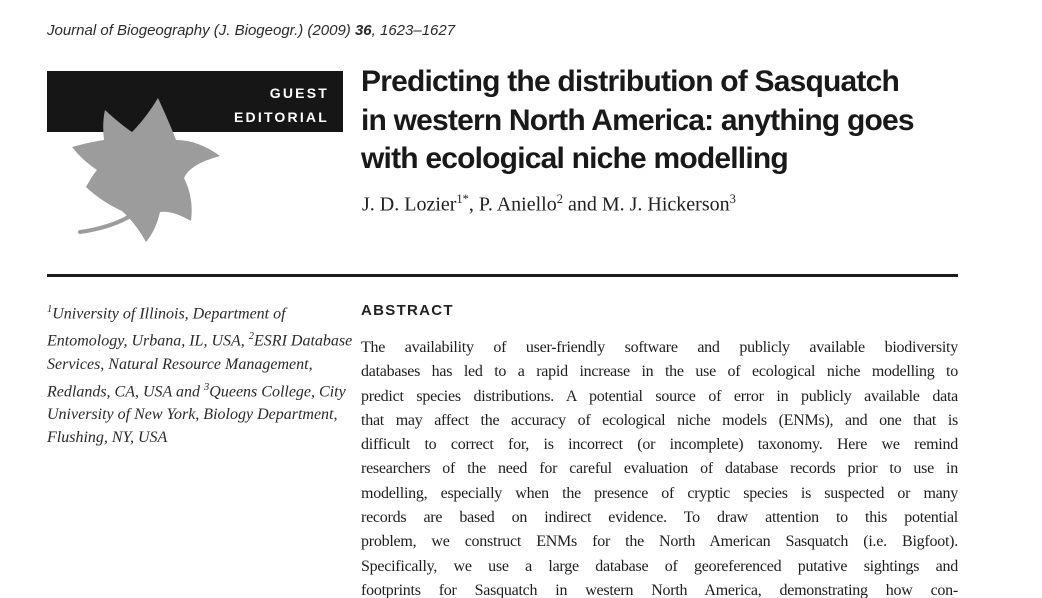 This screenshot has height=598, width=1042. What do you see at coordinates (630, 81) in the screenshot?
I see `title-line-1: Predicting the distribution of Sasquatch` at bounding box center [630, 81].